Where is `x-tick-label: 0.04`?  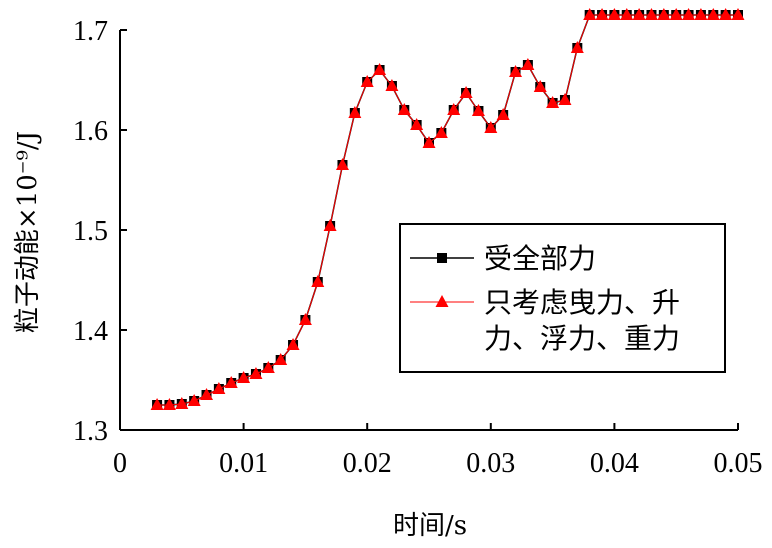 x-tick-label: 0.04 is located at coordinates (614, 463).